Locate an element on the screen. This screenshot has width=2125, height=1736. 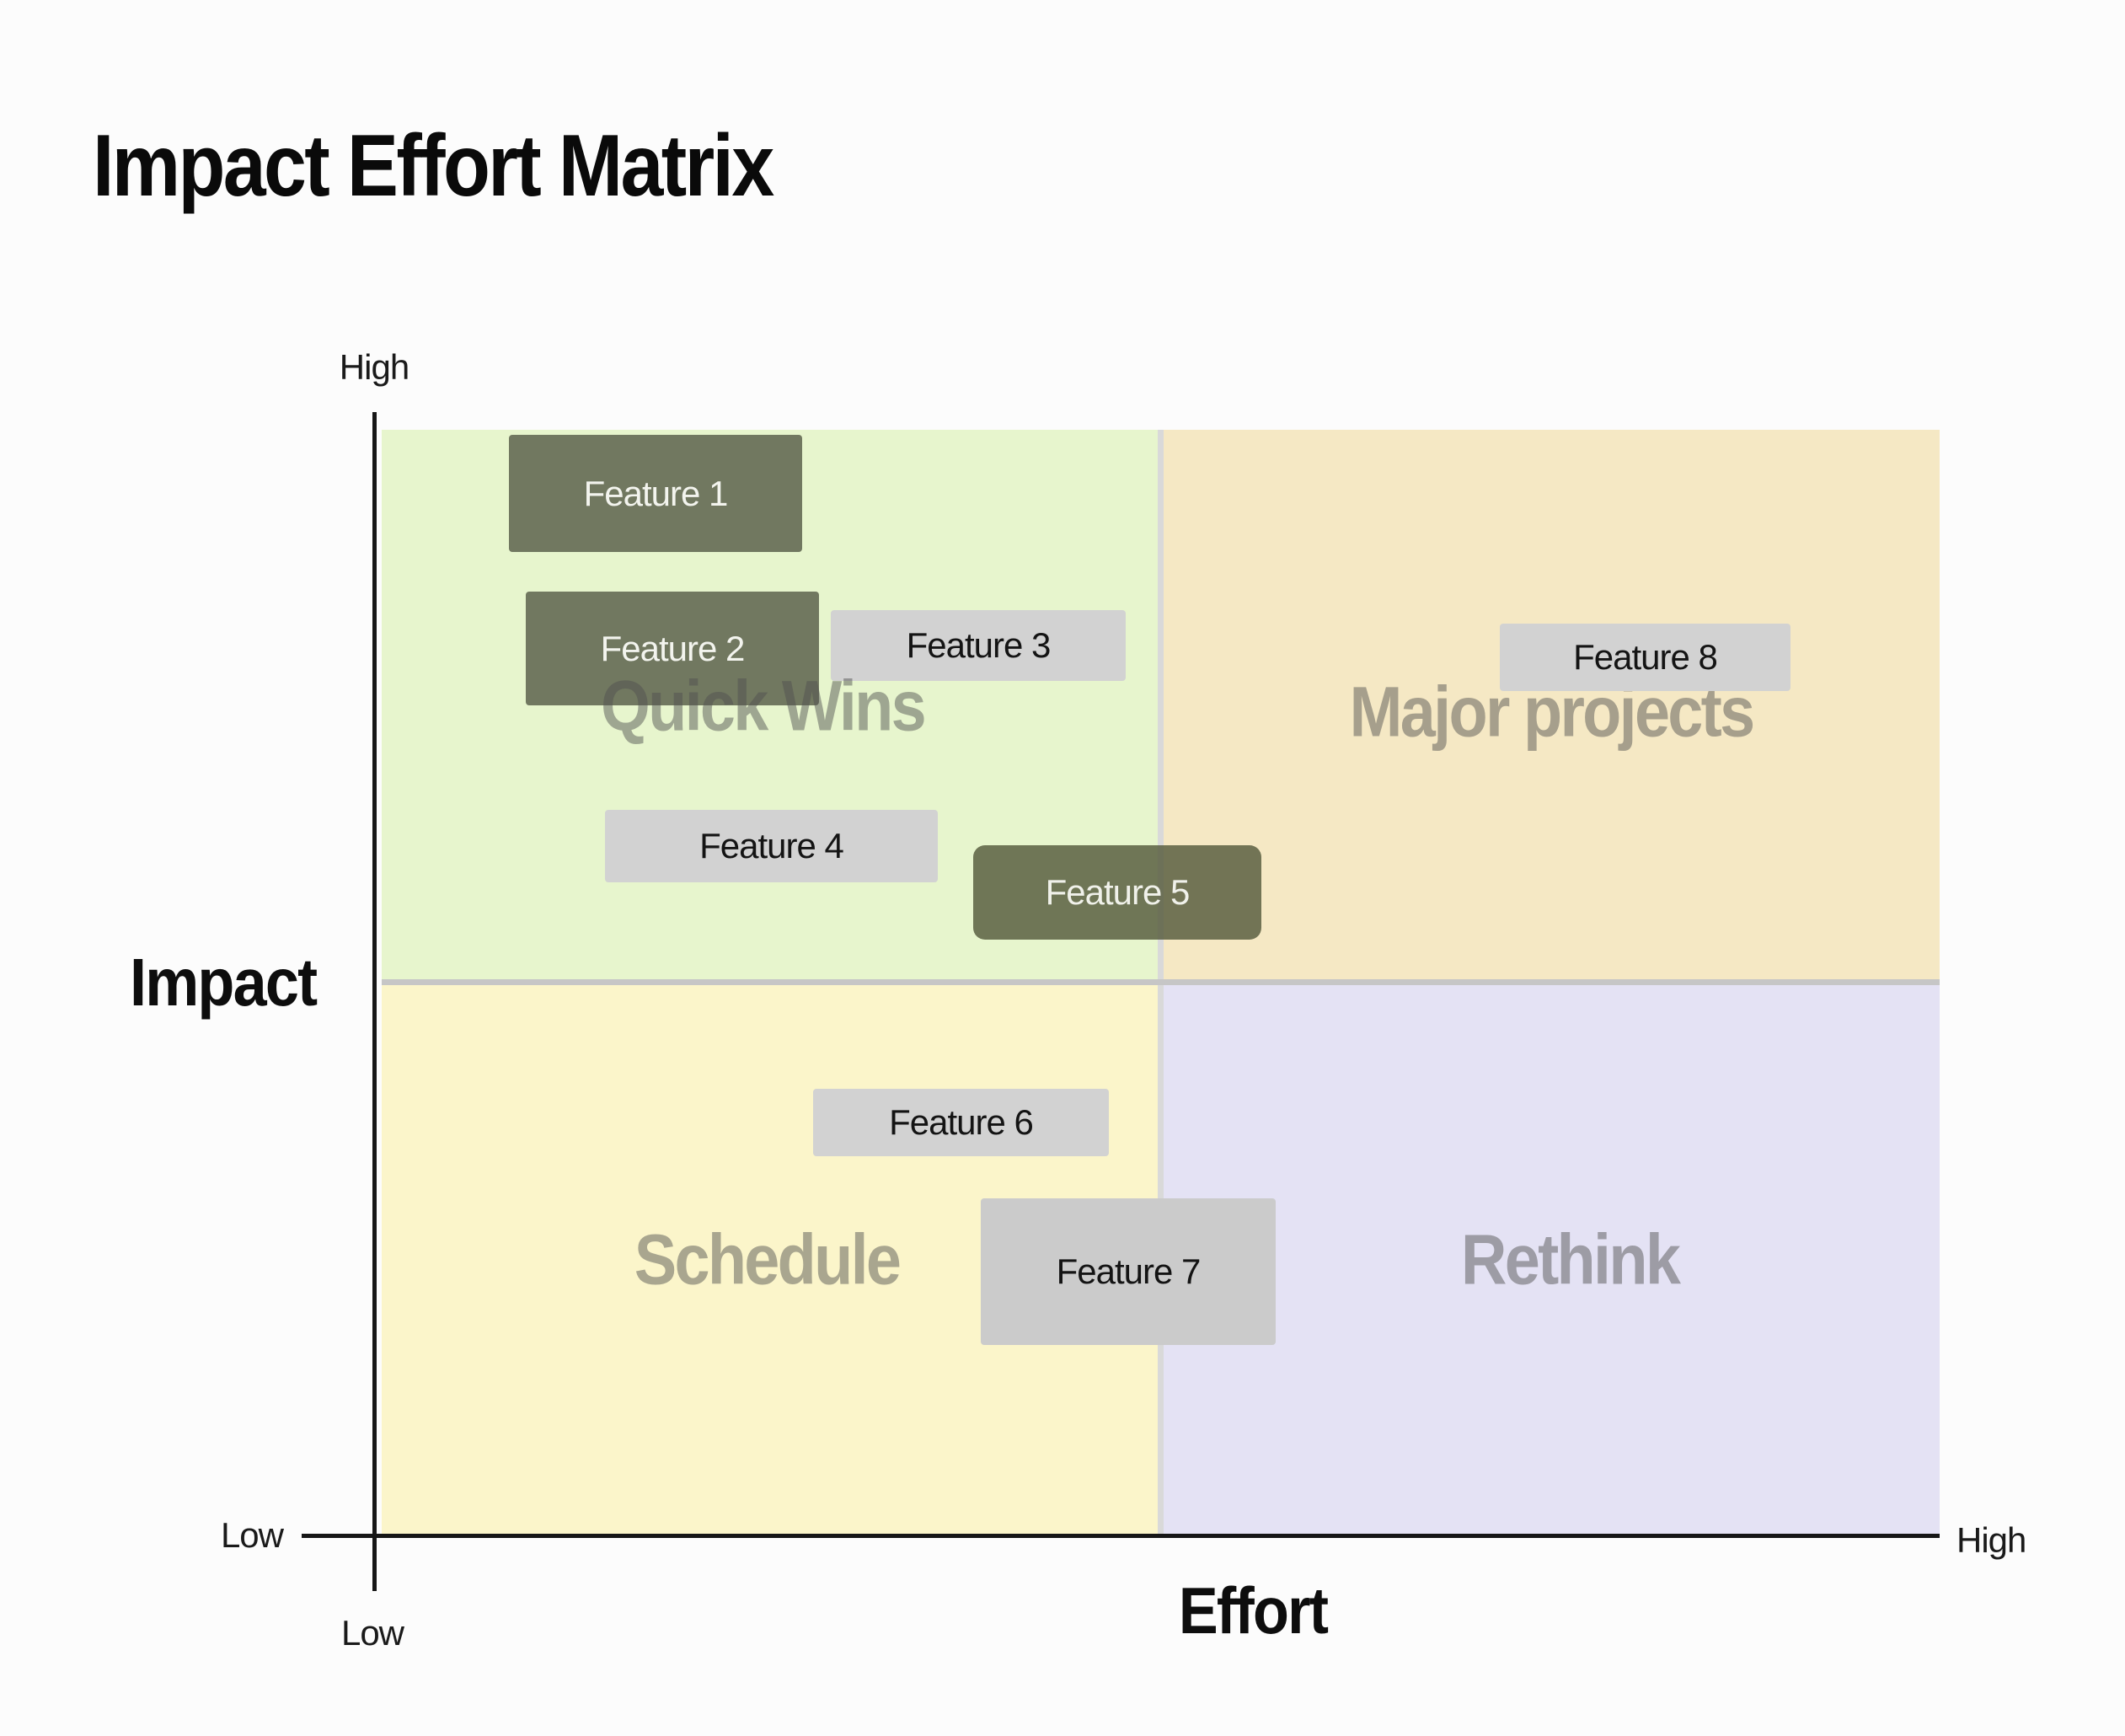
feature-box-3: Feature 3 is located at coordinates (978, 645).